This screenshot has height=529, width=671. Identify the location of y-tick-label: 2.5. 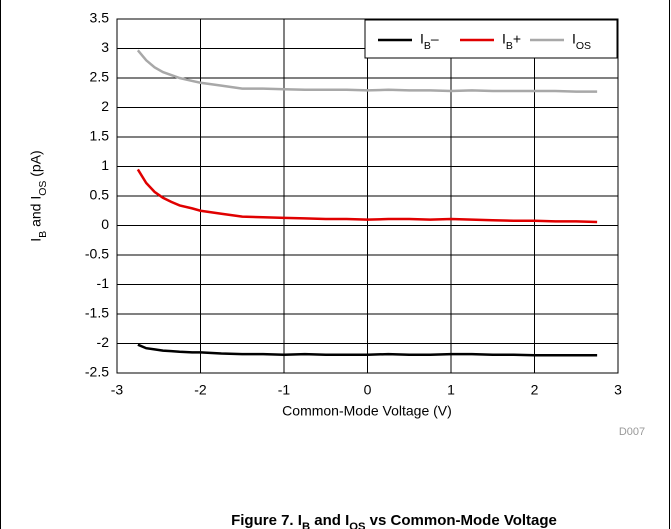
(100, 77).